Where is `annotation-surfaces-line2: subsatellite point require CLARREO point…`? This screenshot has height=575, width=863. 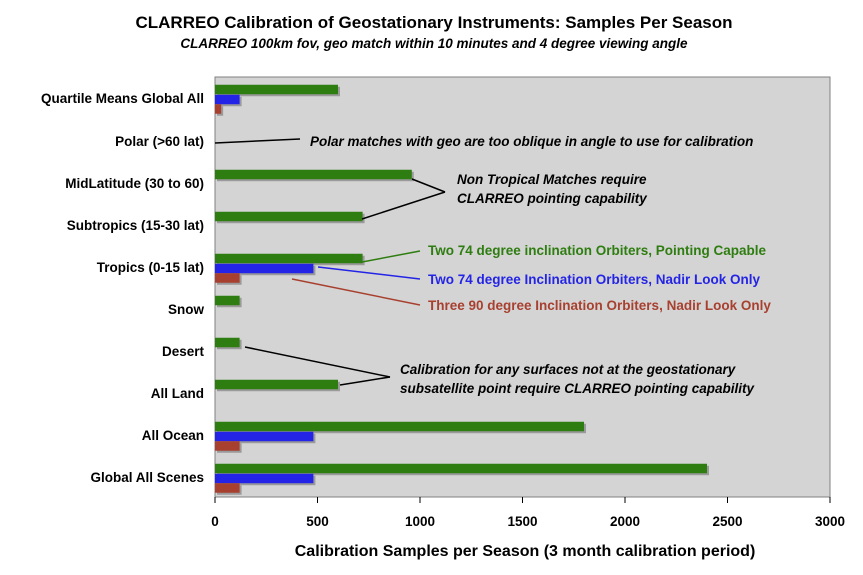
annotation-surfaces-line2: subsatellite point require CLARREO point… is located at coordinates (578, 388).